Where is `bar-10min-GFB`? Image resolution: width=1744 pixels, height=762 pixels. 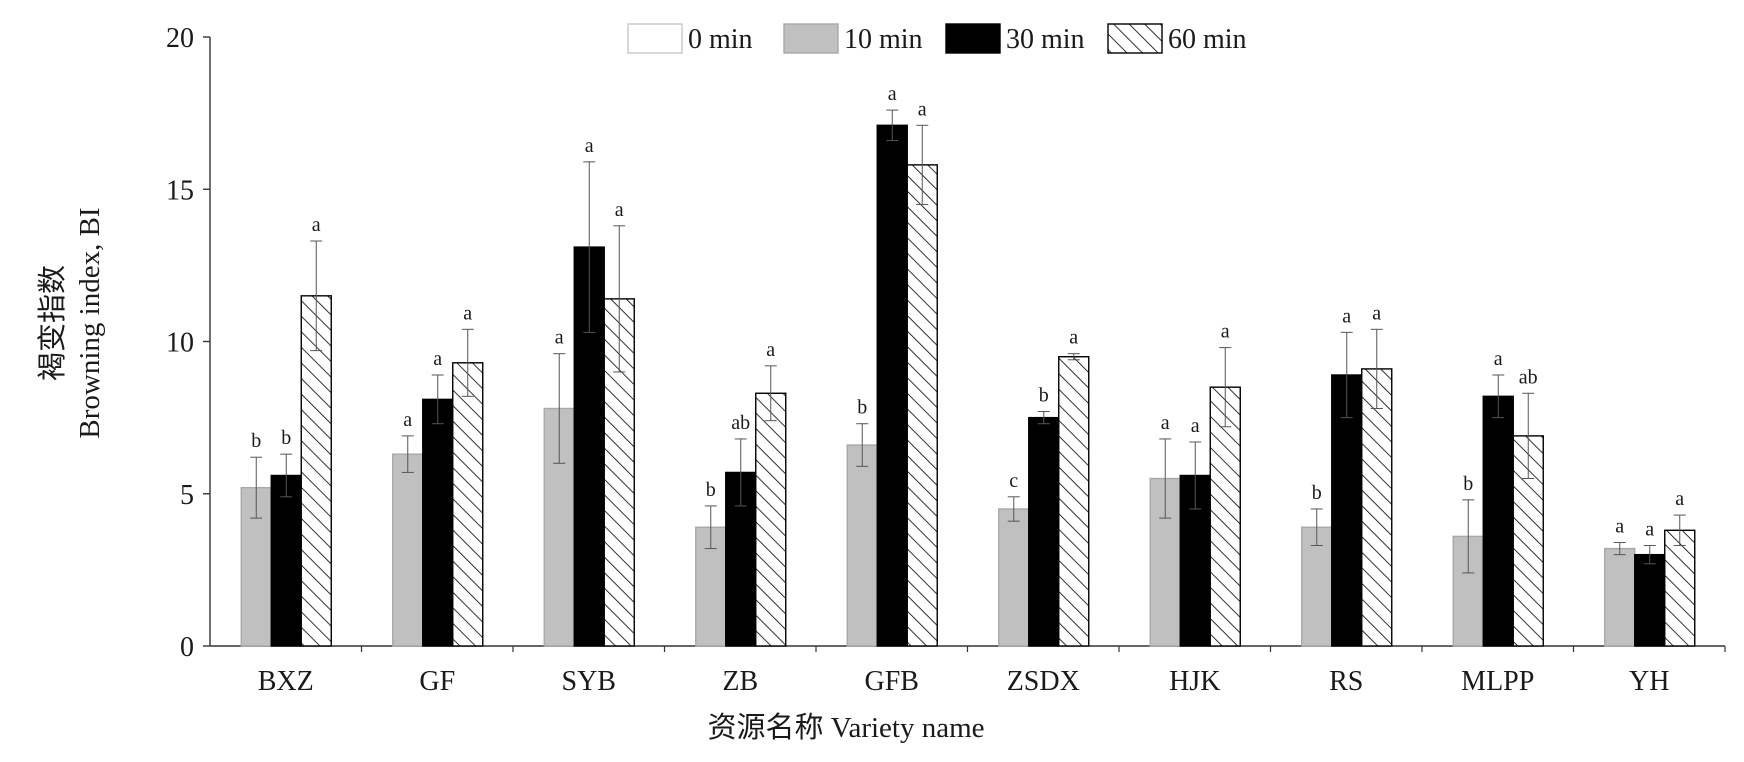
bar-10min-GFB is located at coordinates (862, 545).